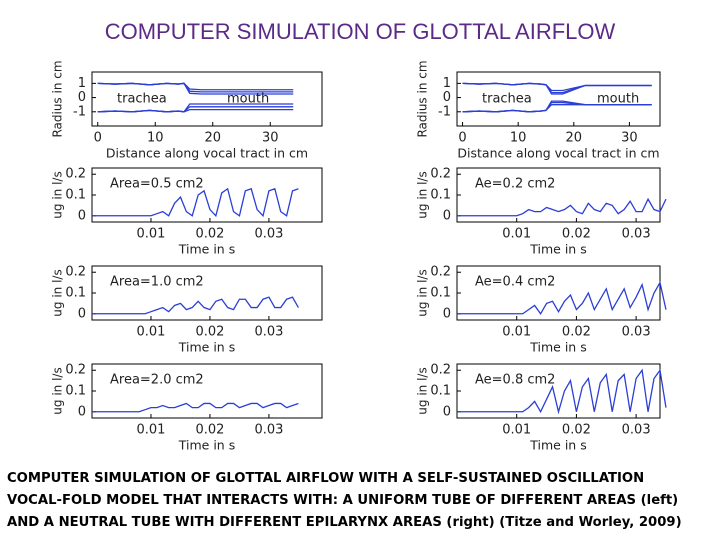 The image size is (720, 540). I want to click on annotation: Area=0.5 cm2, so click(157, 184).